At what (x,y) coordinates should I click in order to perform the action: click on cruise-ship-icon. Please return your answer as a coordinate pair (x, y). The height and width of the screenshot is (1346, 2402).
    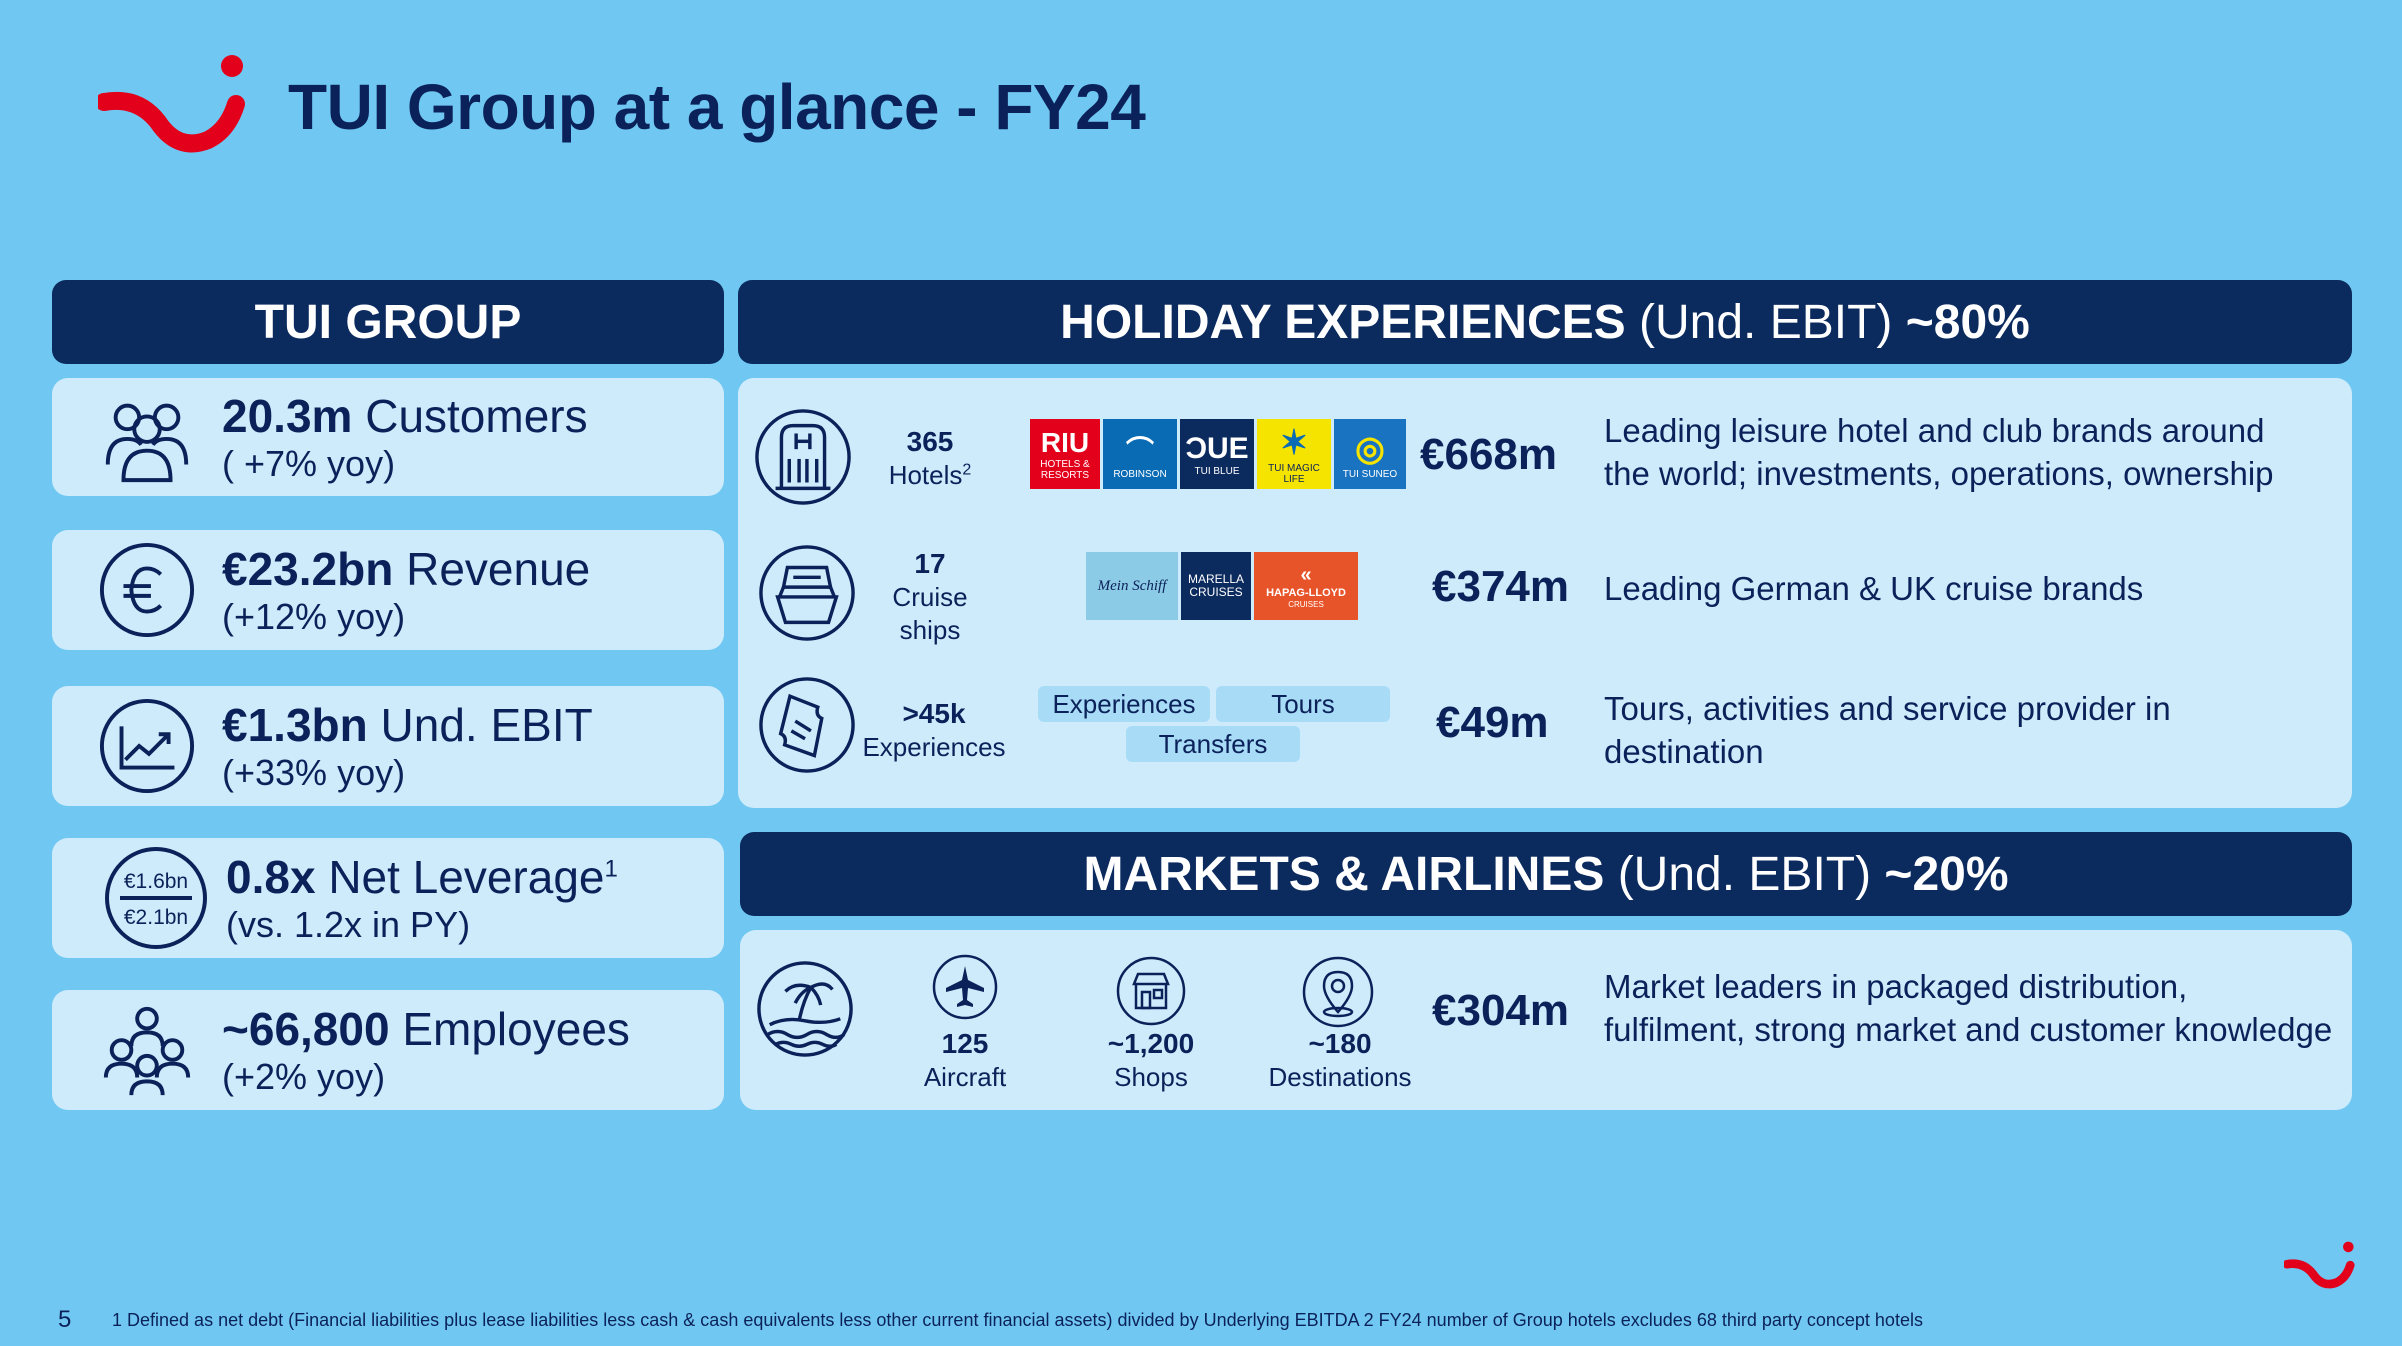
    Looking at the image, I should click on (807, 593).